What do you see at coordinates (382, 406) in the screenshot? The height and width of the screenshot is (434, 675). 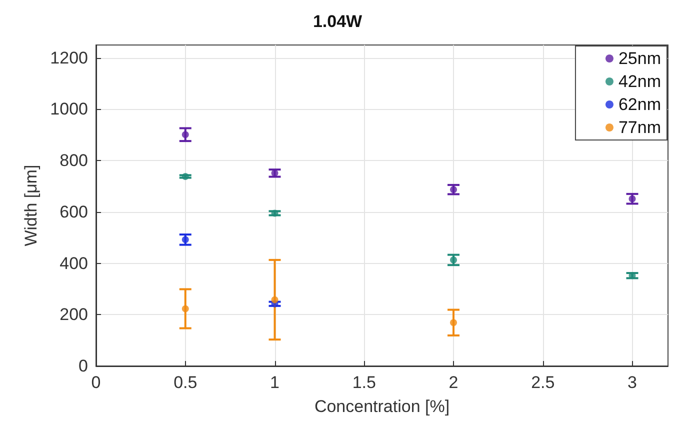 I see `x-axis-title: Concentration [%]` at bounding box center [382, 406].